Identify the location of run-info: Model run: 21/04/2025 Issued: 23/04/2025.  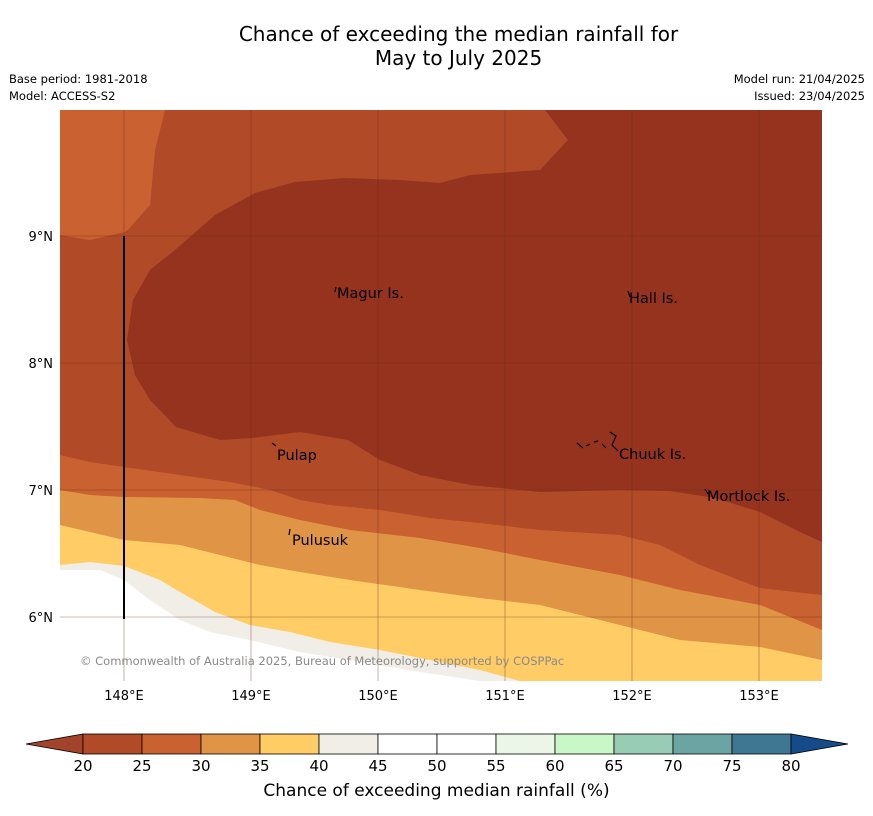
(799, 88).